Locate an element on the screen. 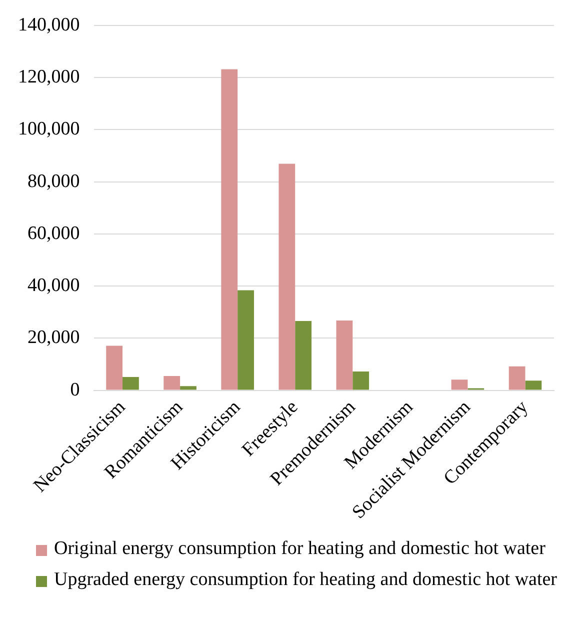 The height and width of the screenshot is (637, 570). y-tick-label: 40,000 is located at coordinates (54, 285).